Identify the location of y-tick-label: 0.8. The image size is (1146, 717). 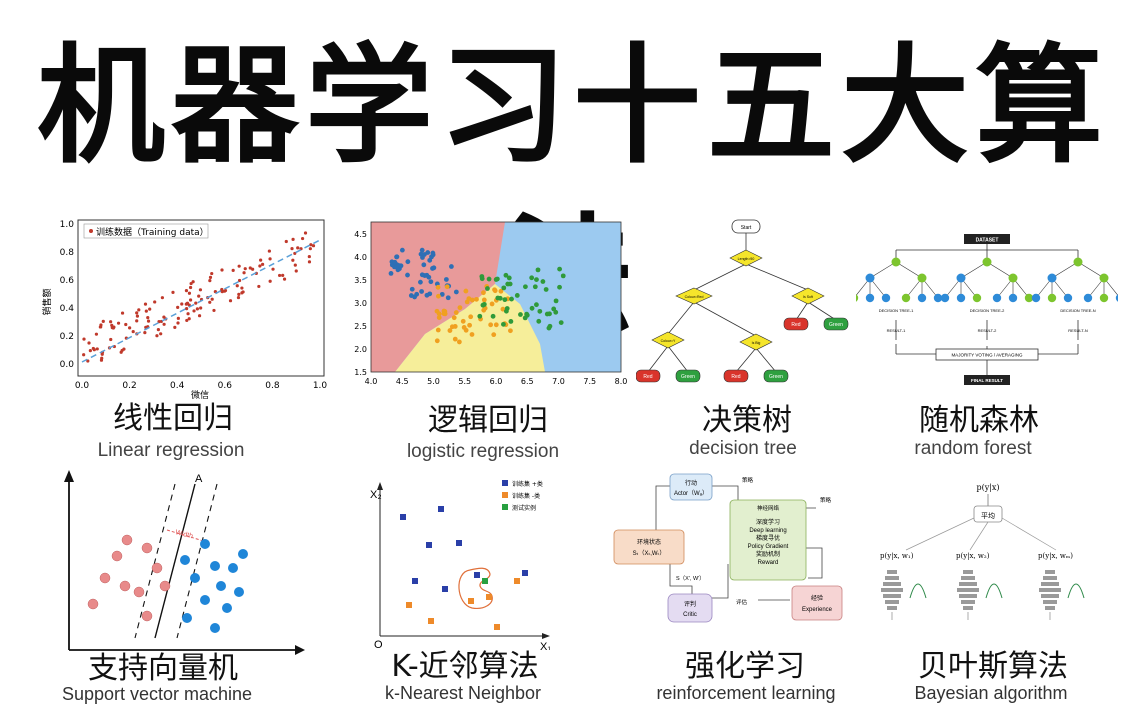
(67, 253).